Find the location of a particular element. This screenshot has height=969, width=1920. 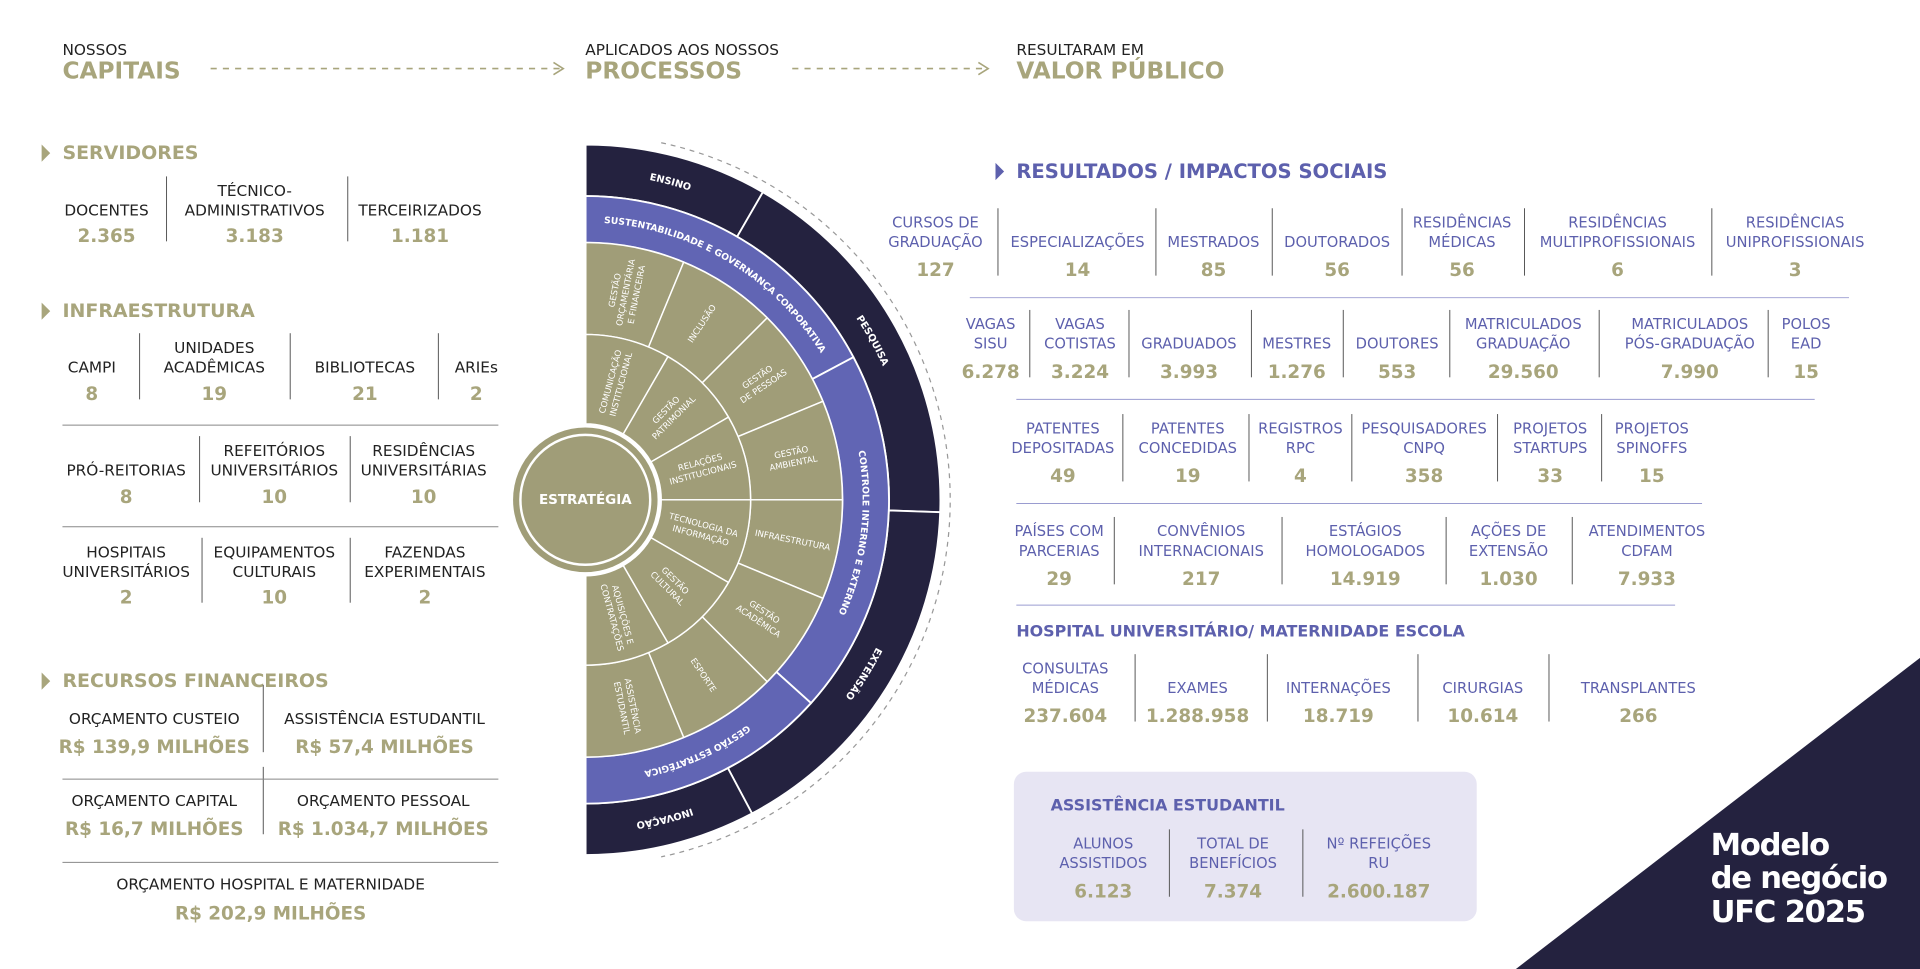

item-value: 18.719 is located at coordinates (1338, 716).